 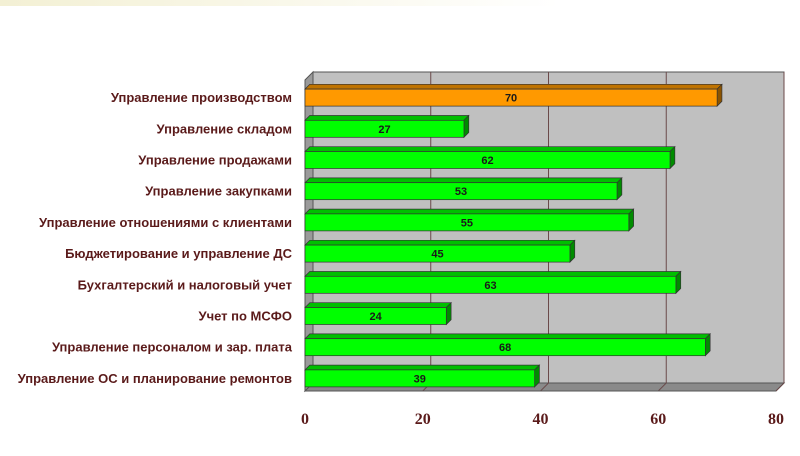 What do you see at coordinates (201, 97) in the screenshot?
I see `category-label: Управление производством` at bounding box center [201, 97].